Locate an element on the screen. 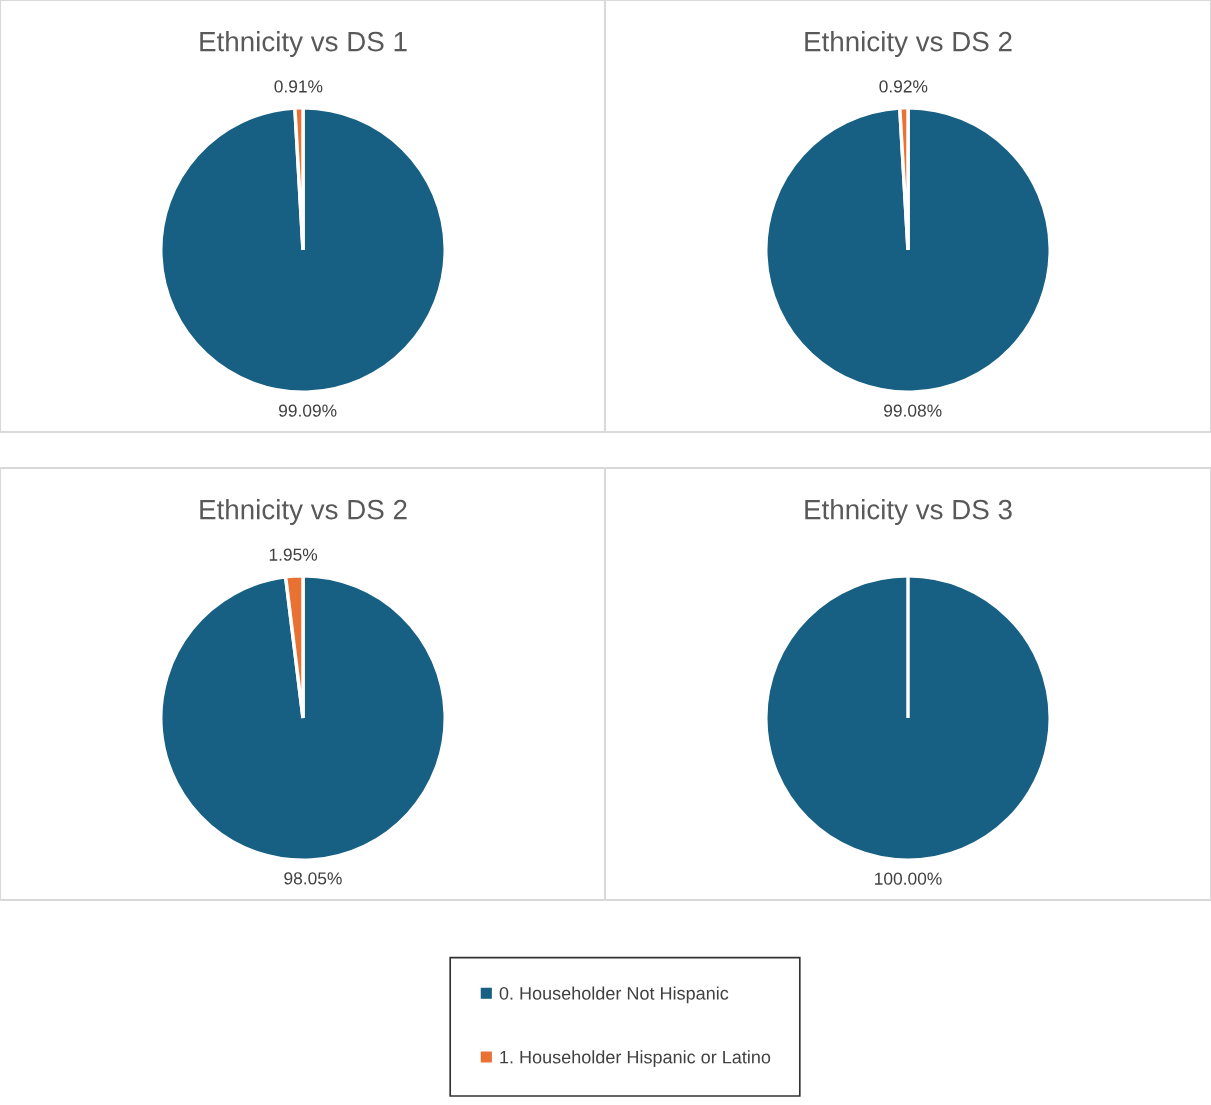  data-label: 100.00% is located at coordinates (908, 878).